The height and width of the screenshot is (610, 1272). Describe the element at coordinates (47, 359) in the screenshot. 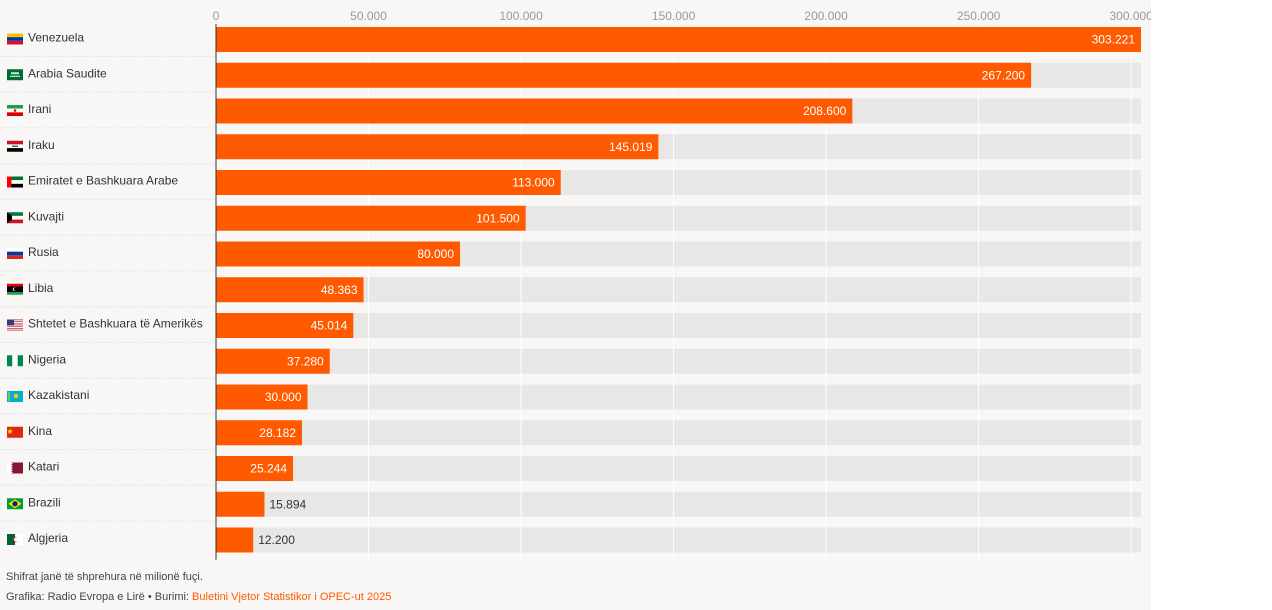

I see `category-label: Nigeria` at that location.